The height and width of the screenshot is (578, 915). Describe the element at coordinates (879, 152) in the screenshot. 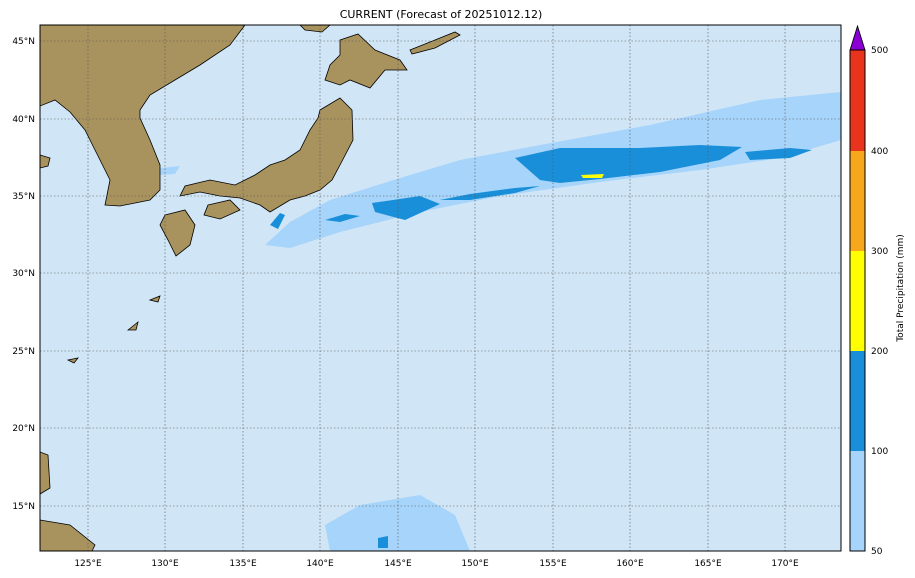

I see `colorbar-tick-label: 400` at that location.